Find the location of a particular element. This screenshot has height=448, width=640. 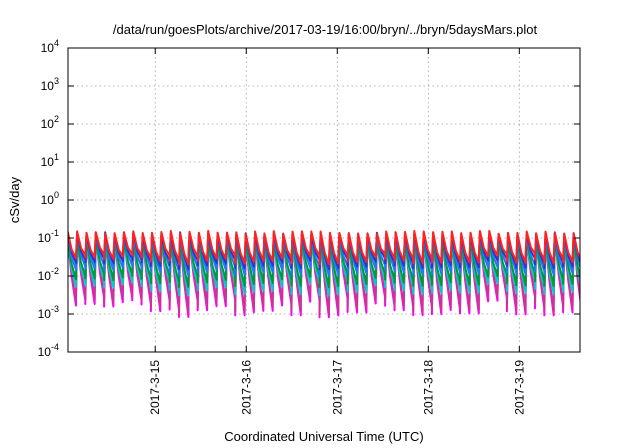

y-tick-label: 10⁻³ is located at coordinates (48, 312).